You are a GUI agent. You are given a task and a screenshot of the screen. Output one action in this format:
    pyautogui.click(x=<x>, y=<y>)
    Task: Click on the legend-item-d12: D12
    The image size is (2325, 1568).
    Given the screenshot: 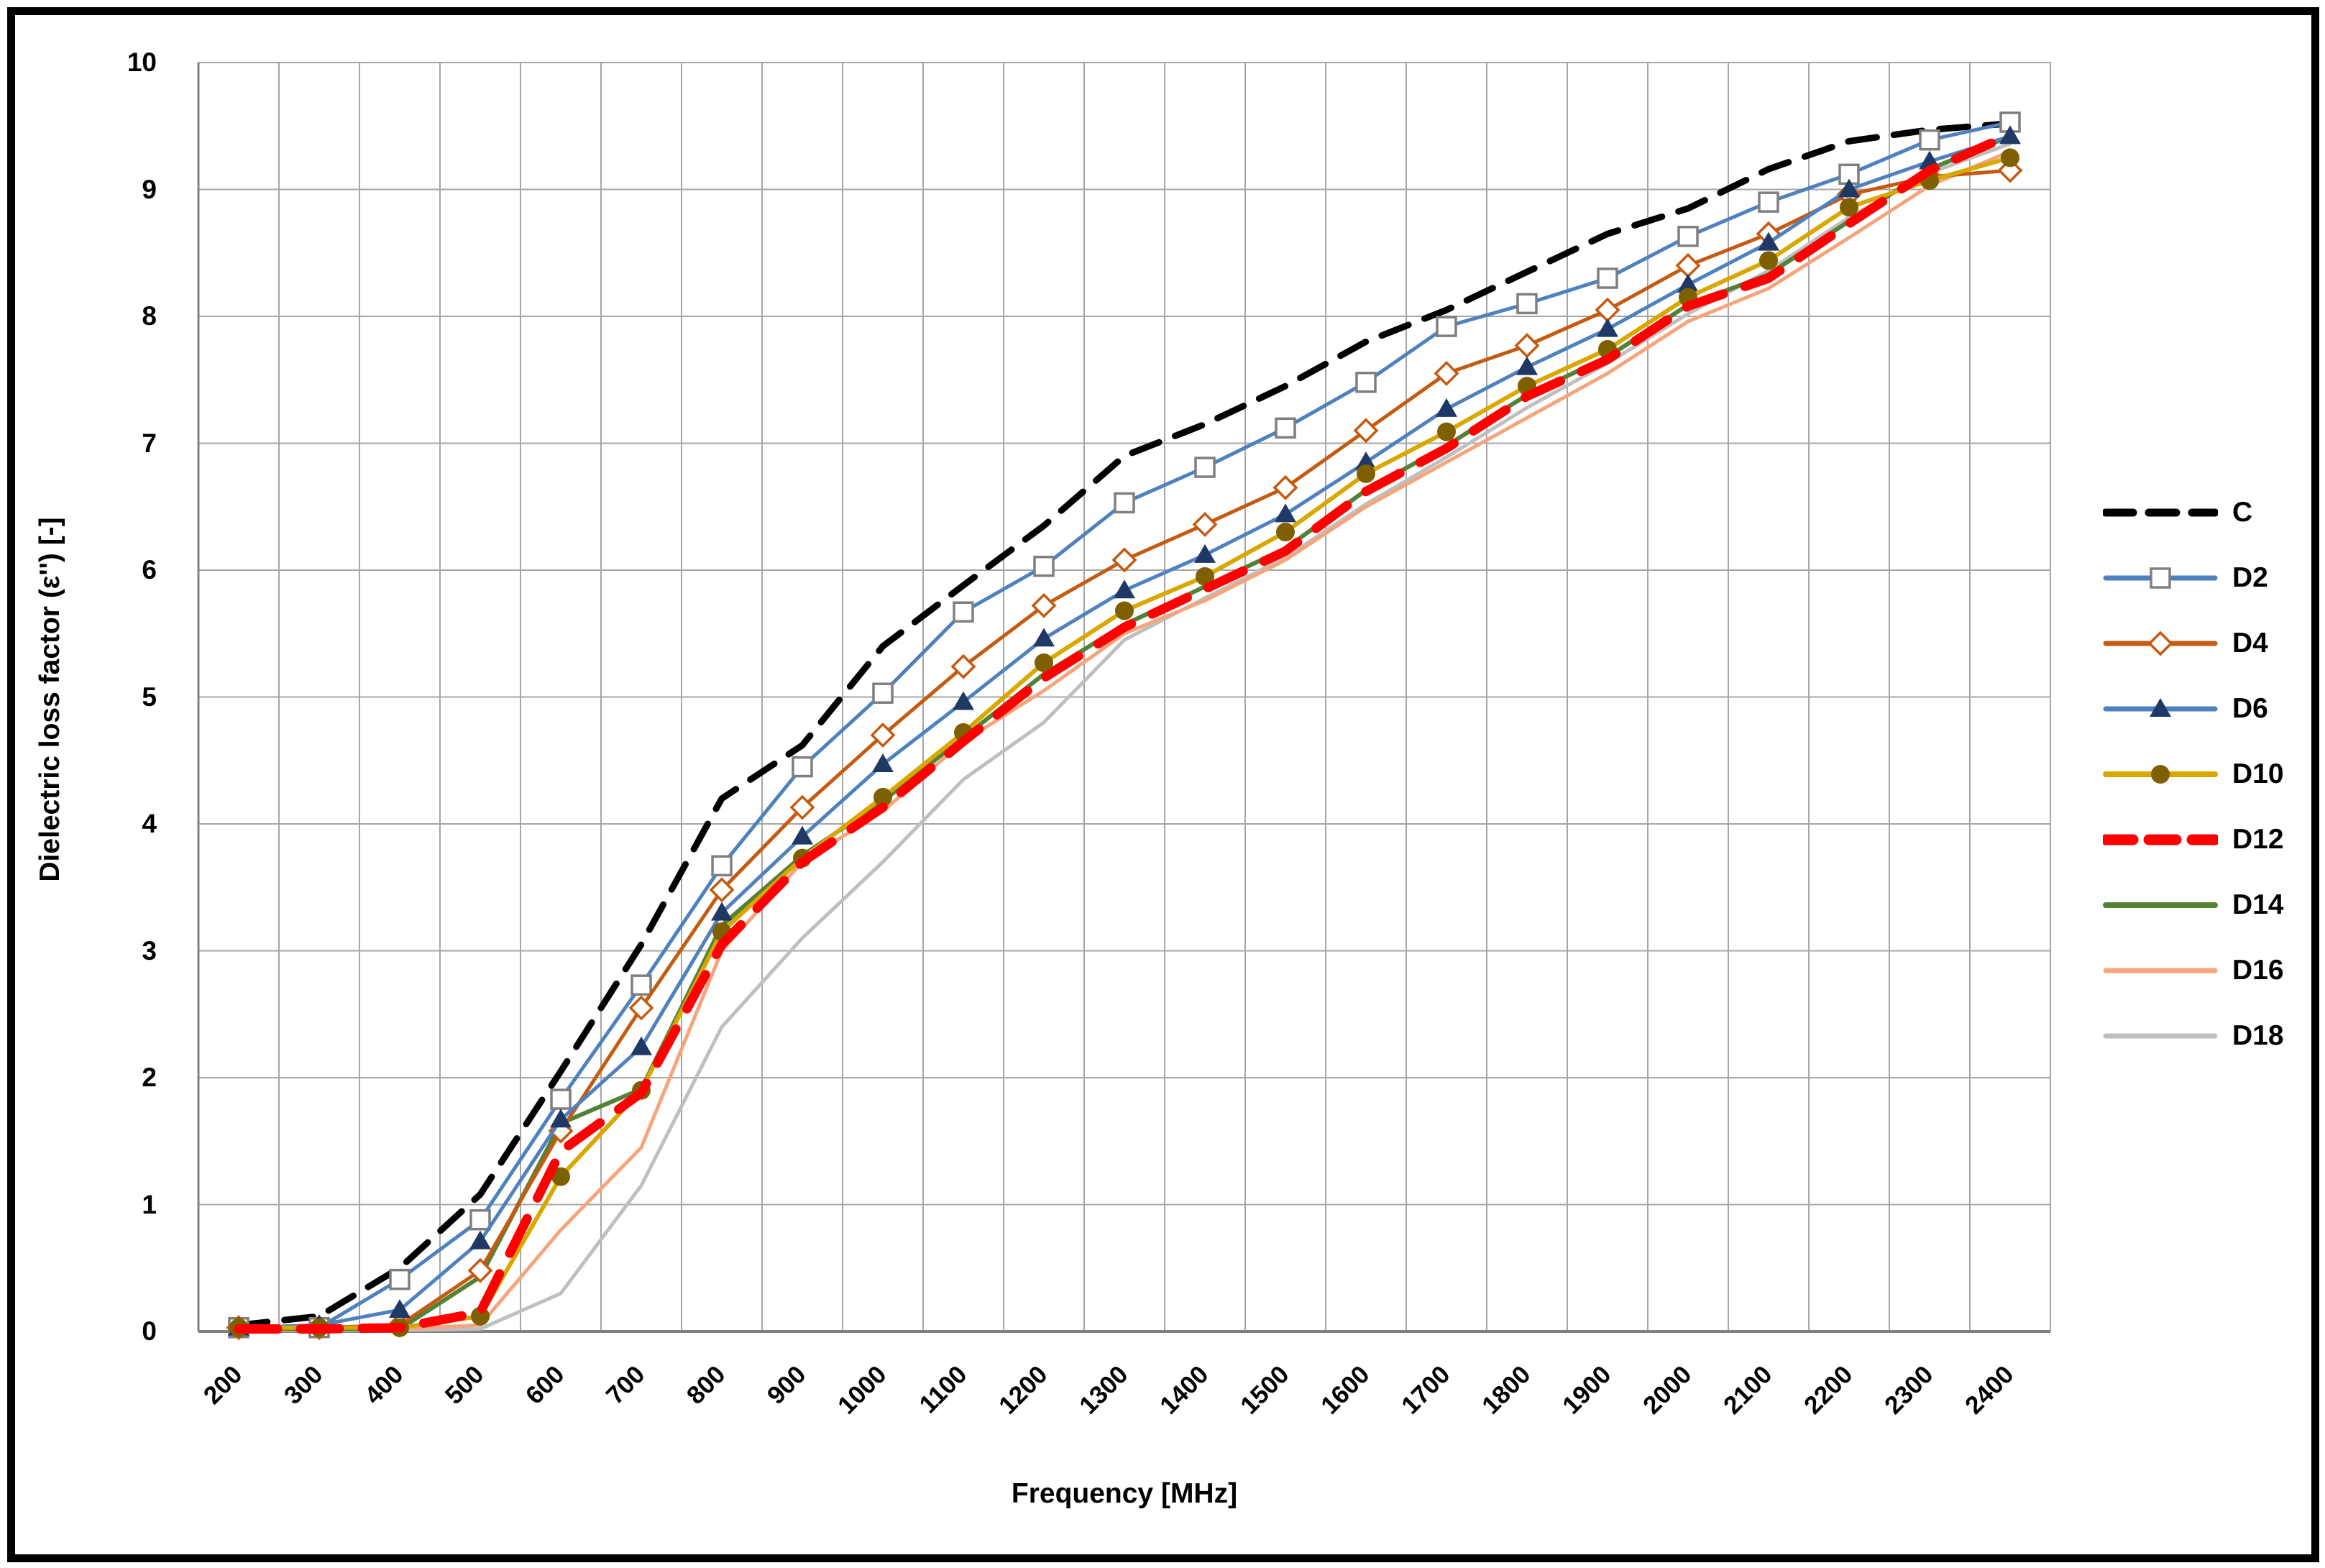 What is the action you would take?
    pyautogui.click(x=2193, y=840)
    